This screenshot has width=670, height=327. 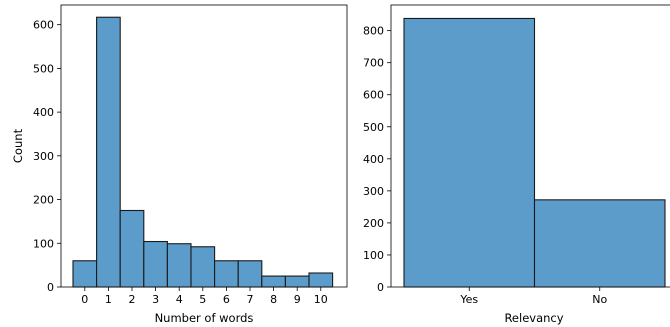 I want to click on x-axis-label: Number of words, so click(x=204, y=318).